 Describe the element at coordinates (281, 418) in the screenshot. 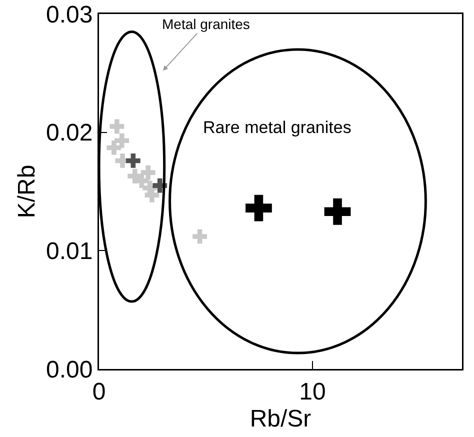

I see `x-axis-title: Rb/Sr` at that location.